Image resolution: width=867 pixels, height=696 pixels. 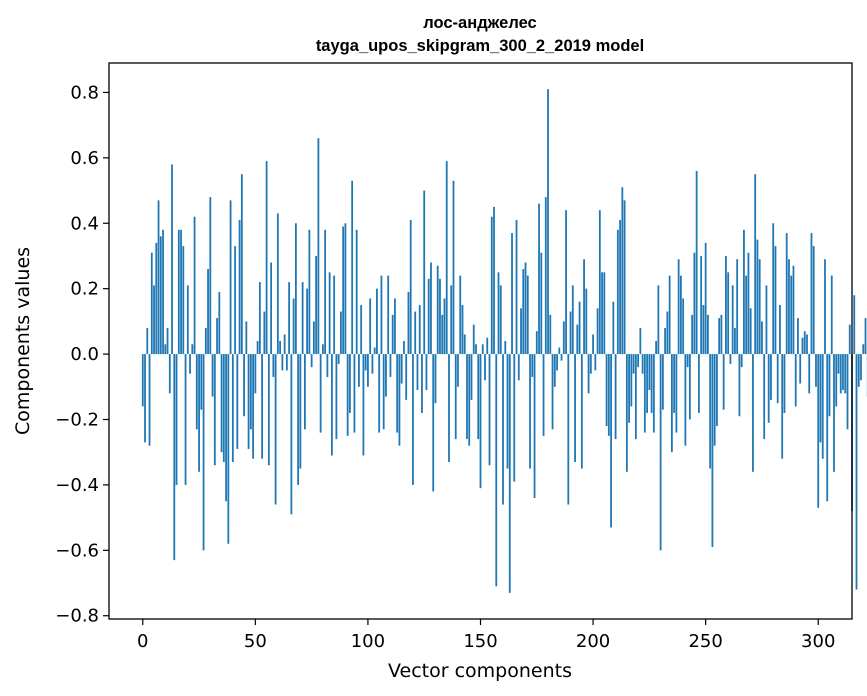 I want to click on x-axis-label: Vector components, so click(x=480, y=671).